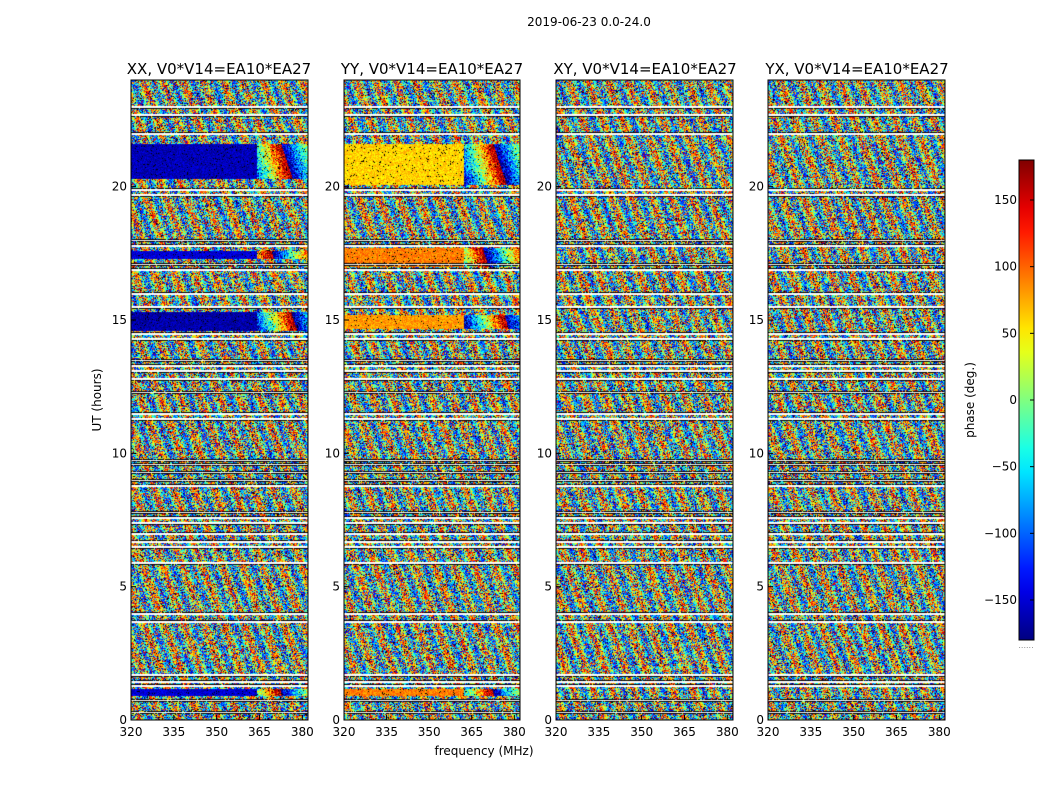 The width and height of the screenshot is (1050, 800). I want to click on axes-frame-xy, so click(644, 400).